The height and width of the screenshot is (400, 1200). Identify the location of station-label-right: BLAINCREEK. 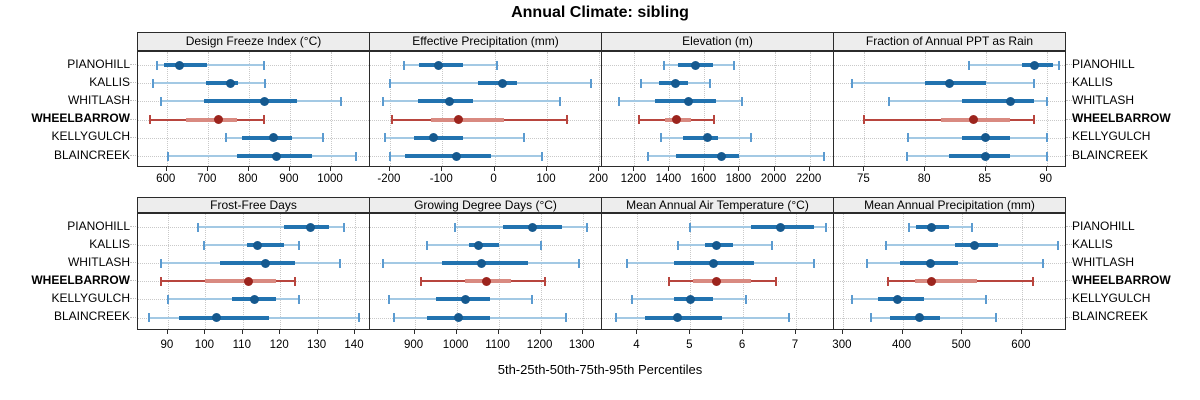
(1110, 316).